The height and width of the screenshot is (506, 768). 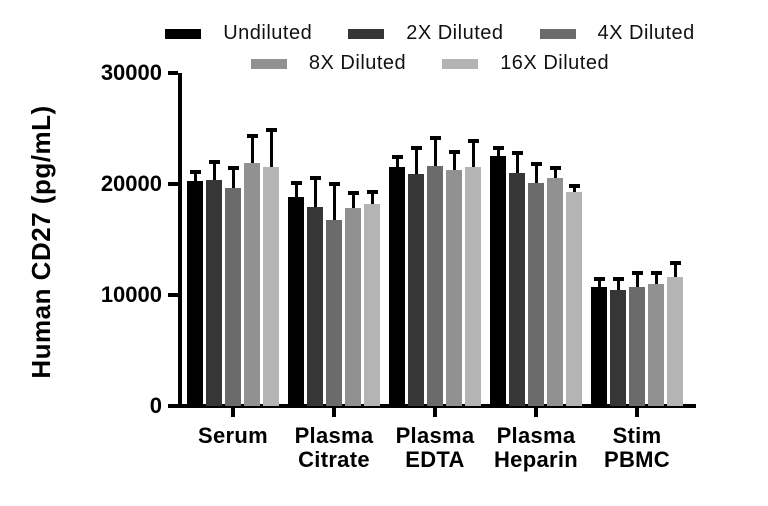 What do you see at coordinates (555, 63) in the screenshot?
I see `legend-label: 16X Diluted` at bounding box center [555, 63].